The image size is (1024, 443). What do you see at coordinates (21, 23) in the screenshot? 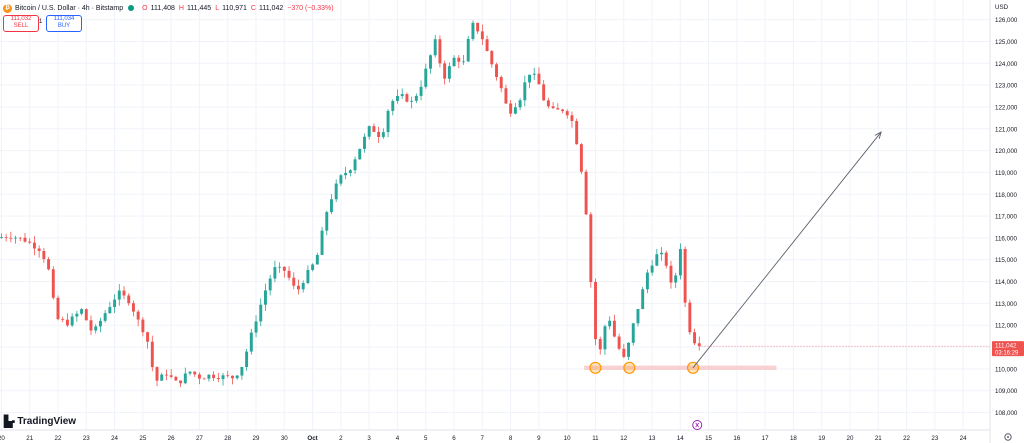
I see `sell-button: 111,032 SELL` at bounding box center [21, 23].